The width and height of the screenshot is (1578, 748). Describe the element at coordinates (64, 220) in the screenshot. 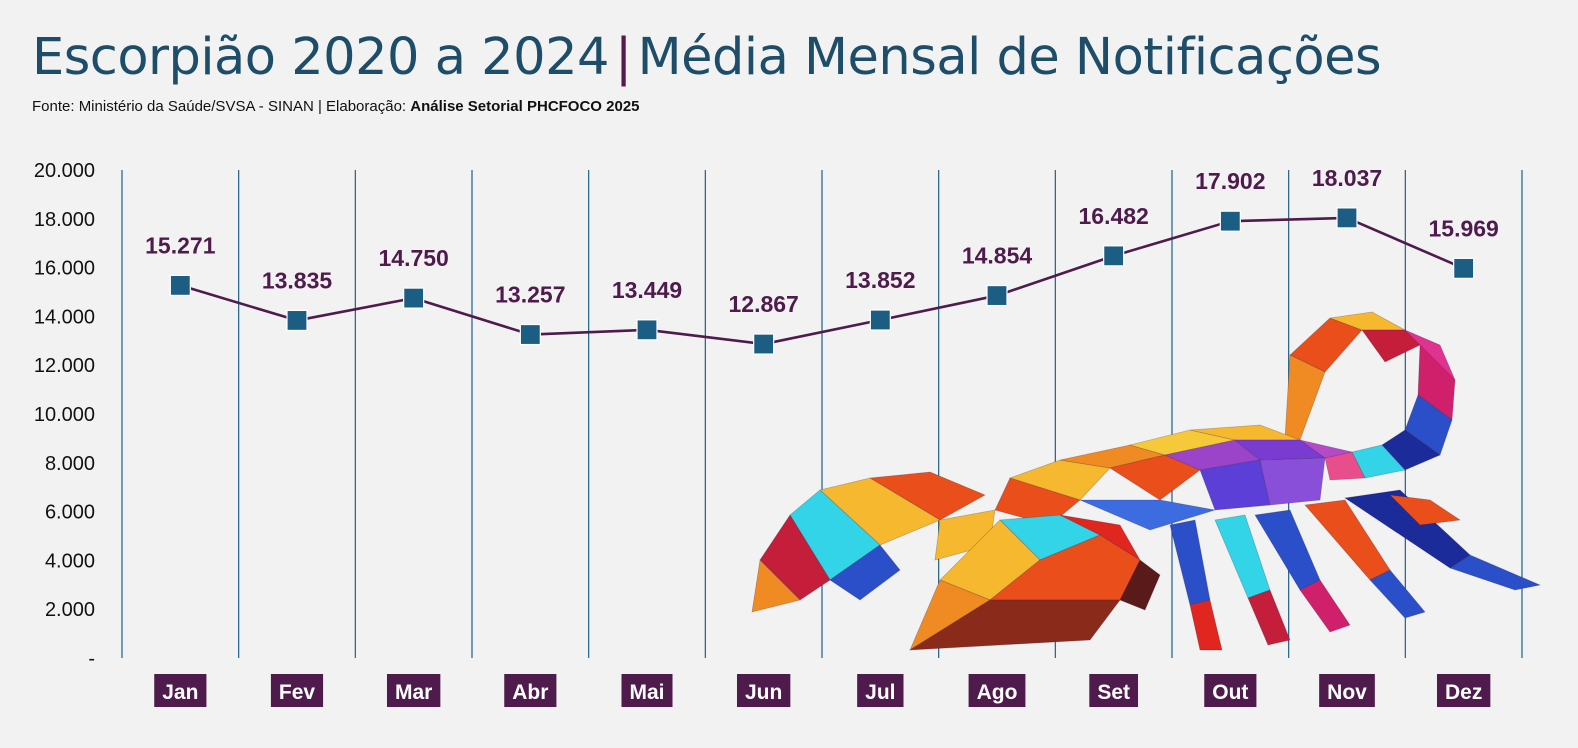

I see `y-tick-label: 18.000` at that location.